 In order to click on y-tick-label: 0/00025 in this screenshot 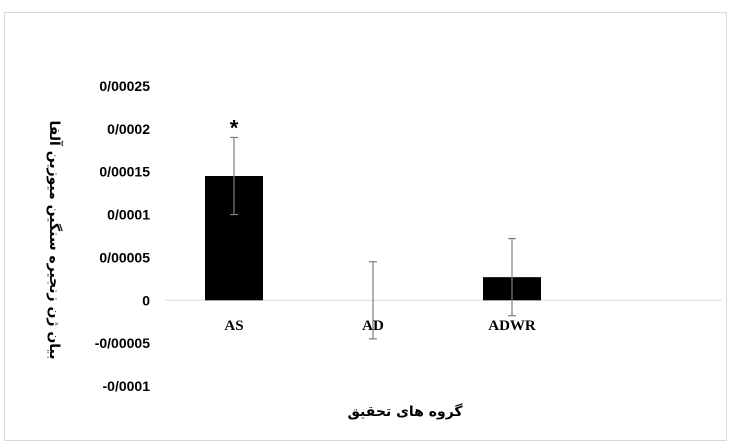, I will do `click(124, 86)`.